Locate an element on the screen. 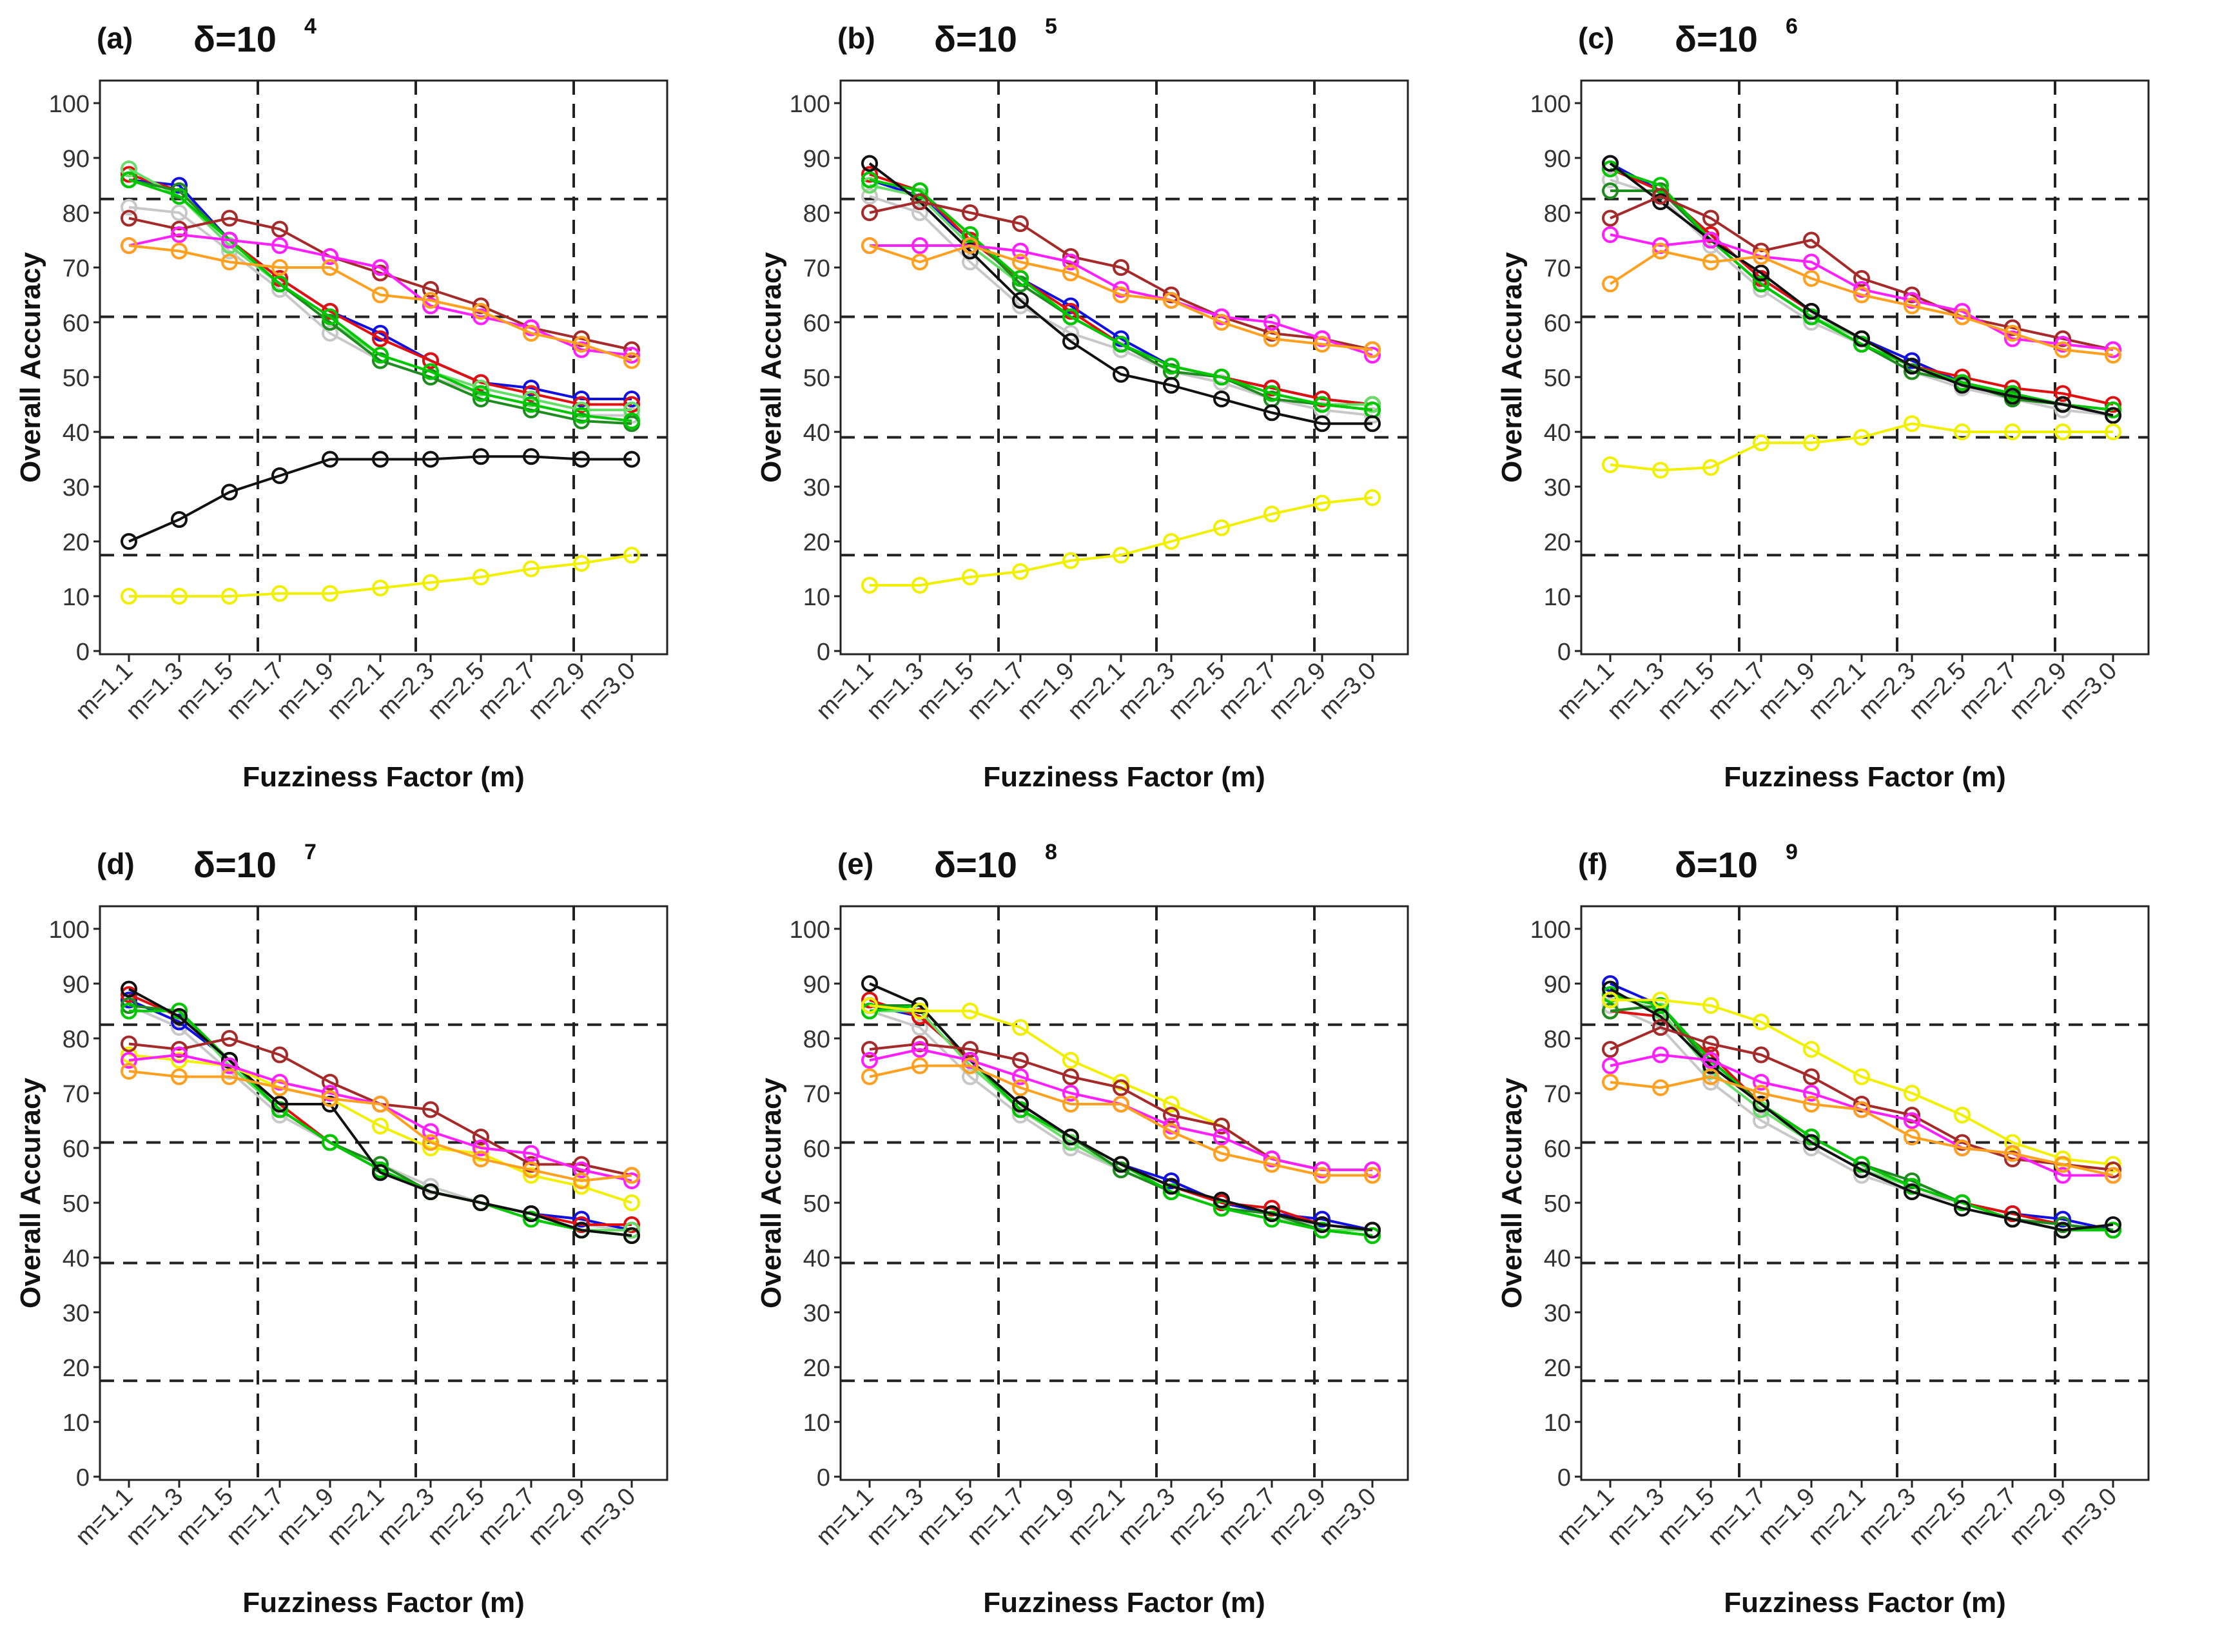 This screenshot has height=1652, width=2222. series-yellow is located at coordinates (380, 1128).